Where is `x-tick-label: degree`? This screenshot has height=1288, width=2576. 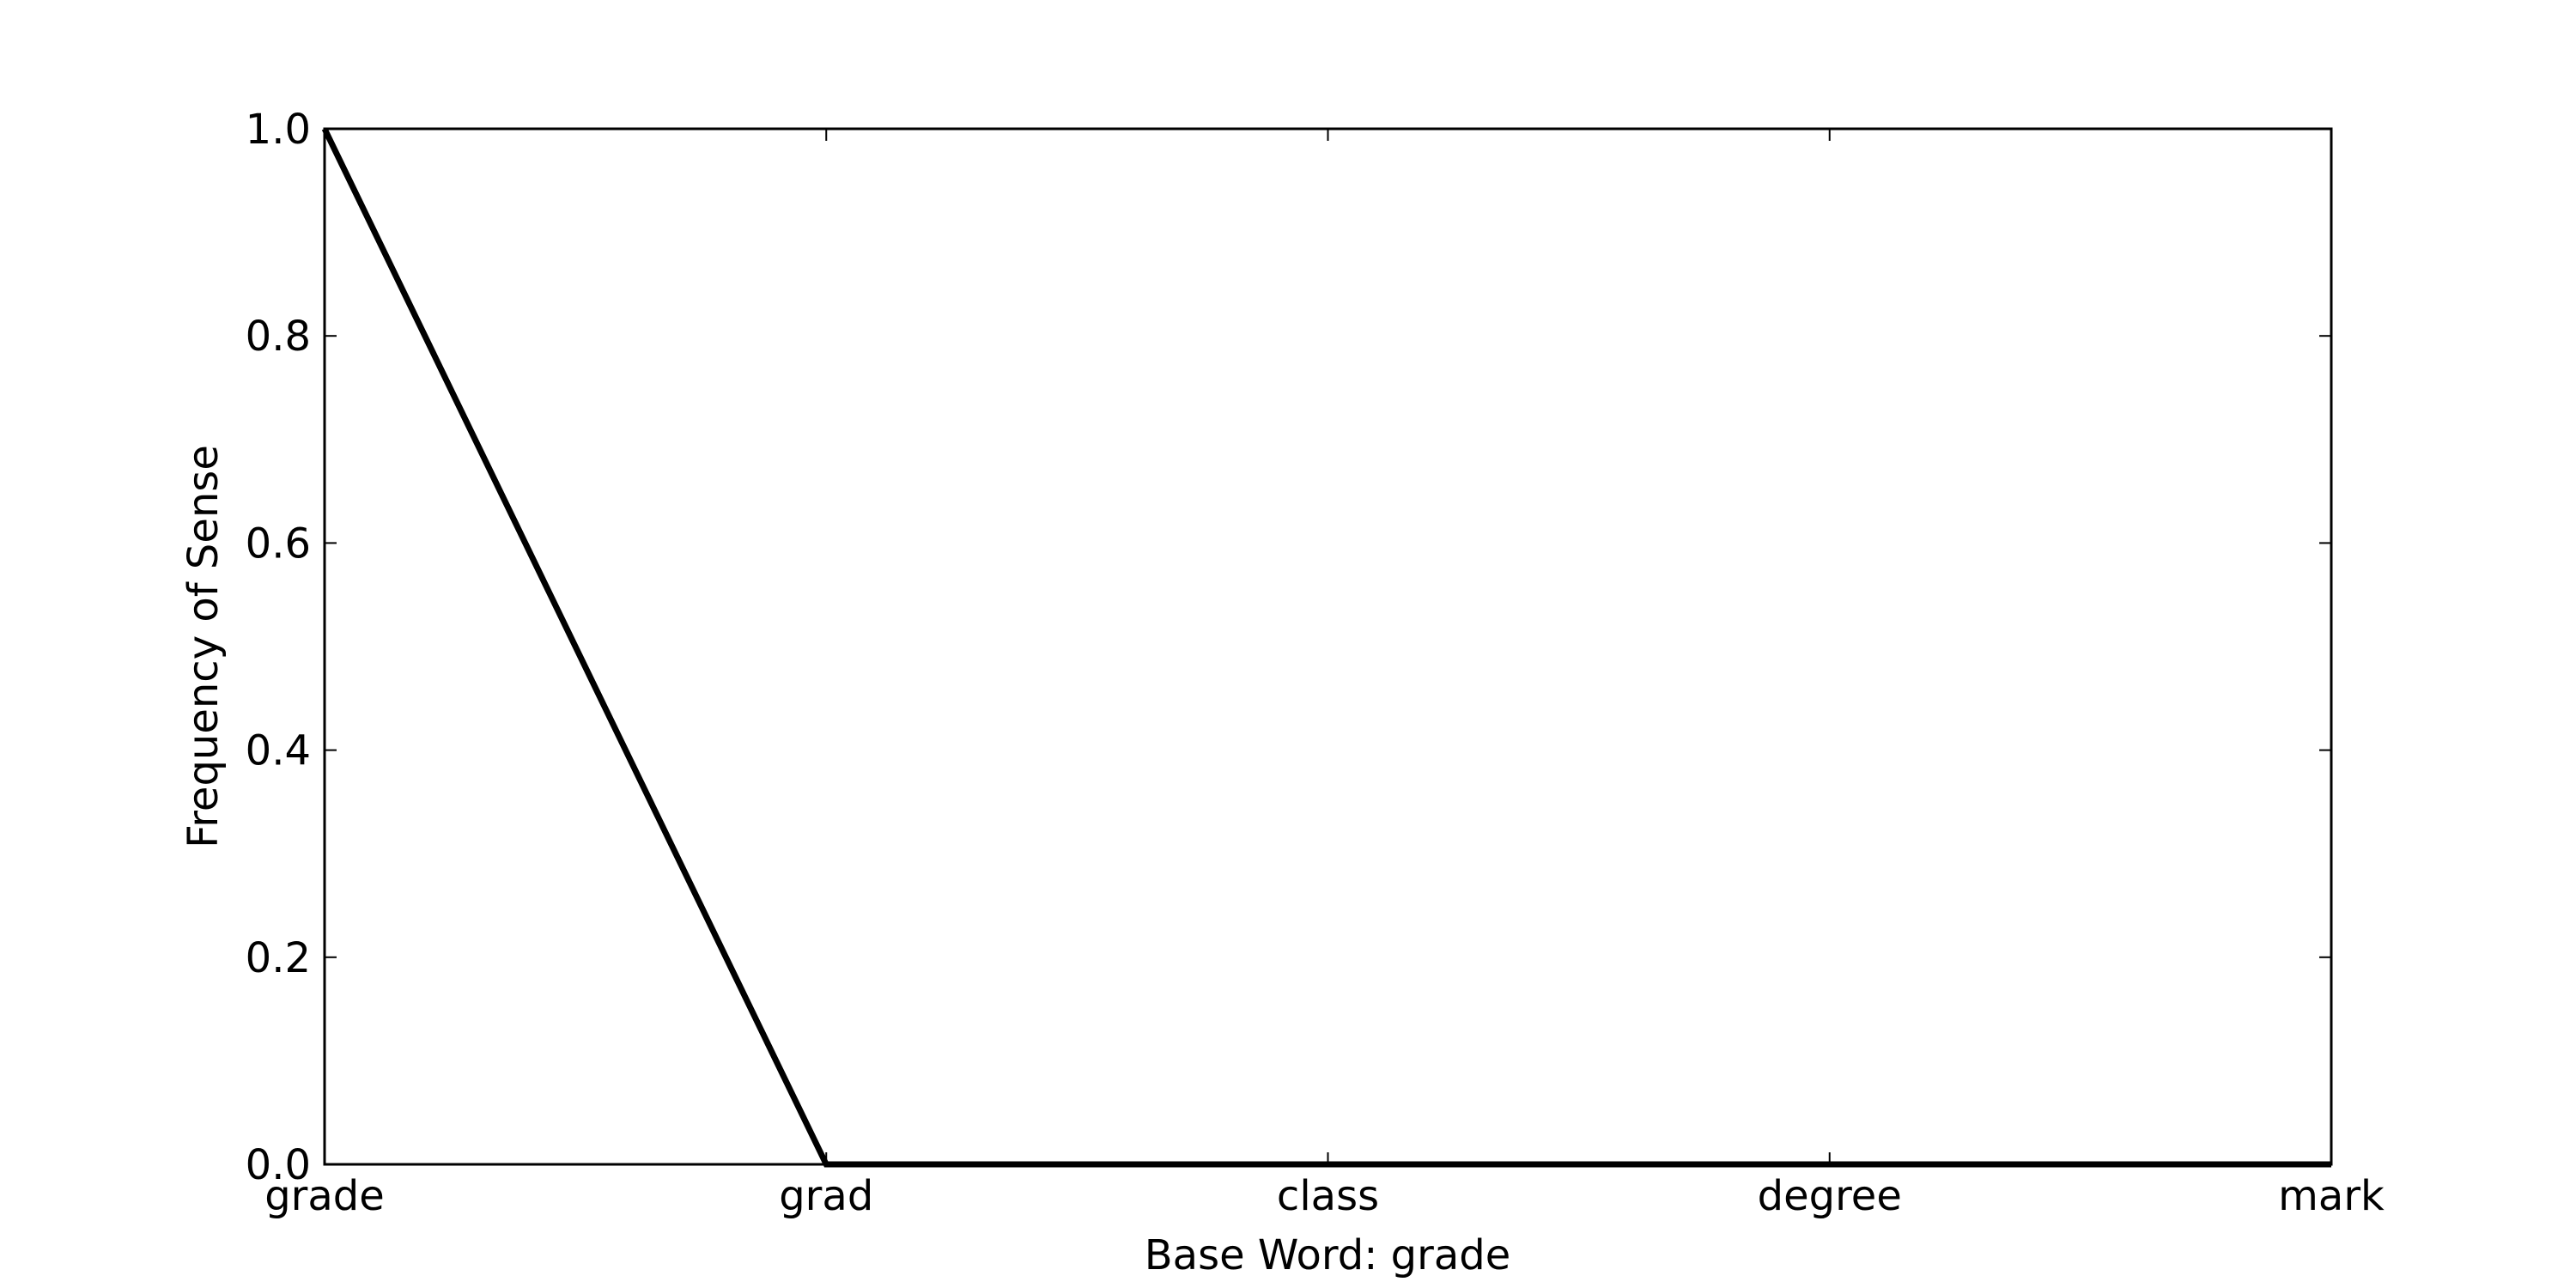 x-tick-label: degree is located at coordinates (1830, 1196).